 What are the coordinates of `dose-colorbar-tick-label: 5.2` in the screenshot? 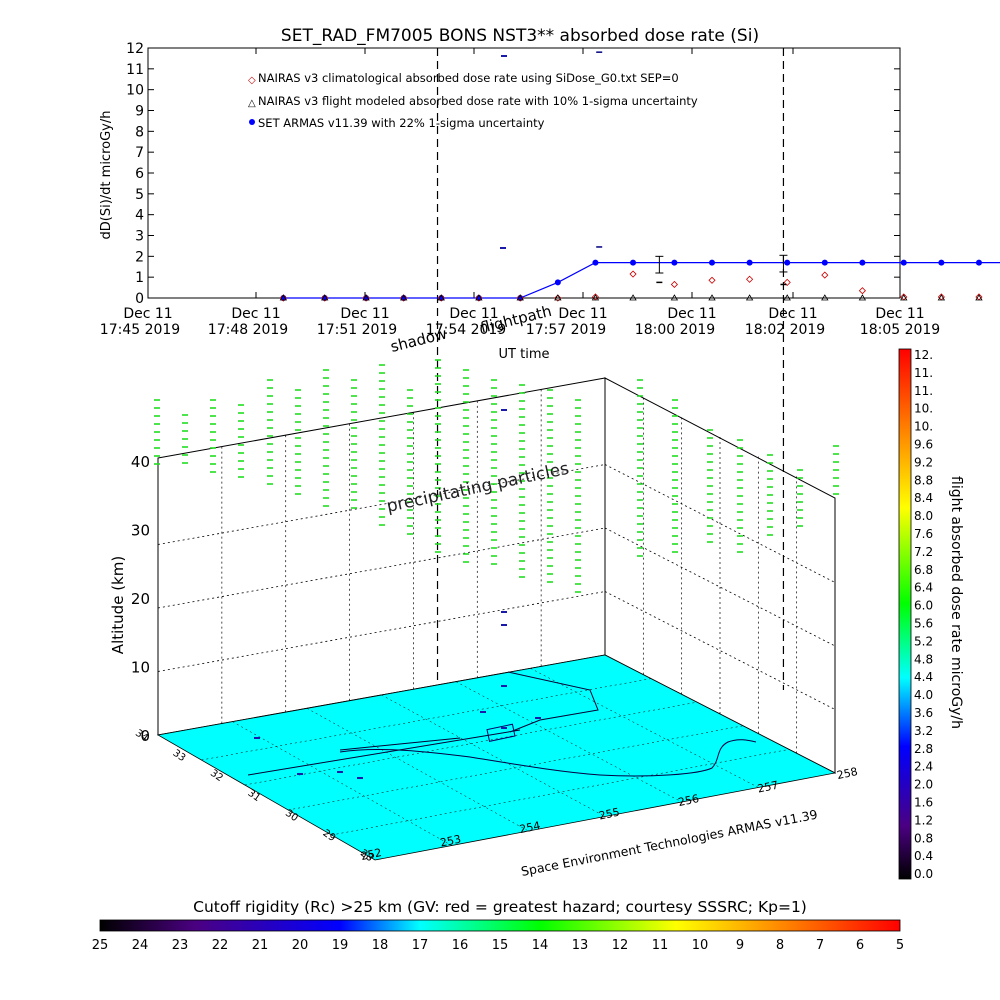 It's located at (923, 641).